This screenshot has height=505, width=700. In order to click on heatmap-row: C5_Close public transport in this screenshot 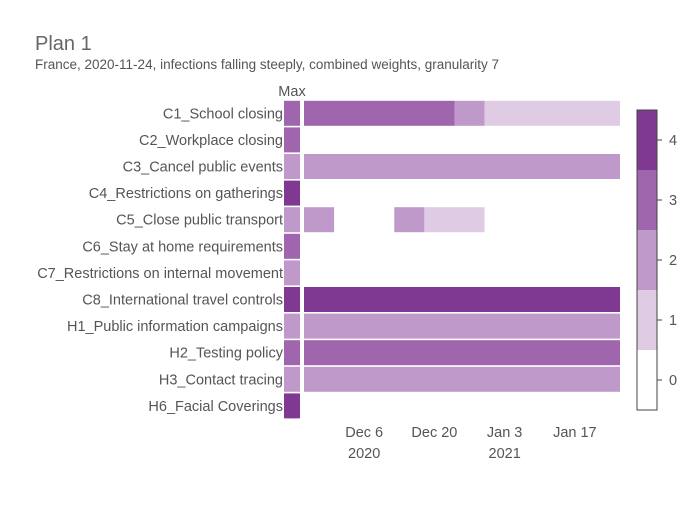, I will do `click(300, 220)`.